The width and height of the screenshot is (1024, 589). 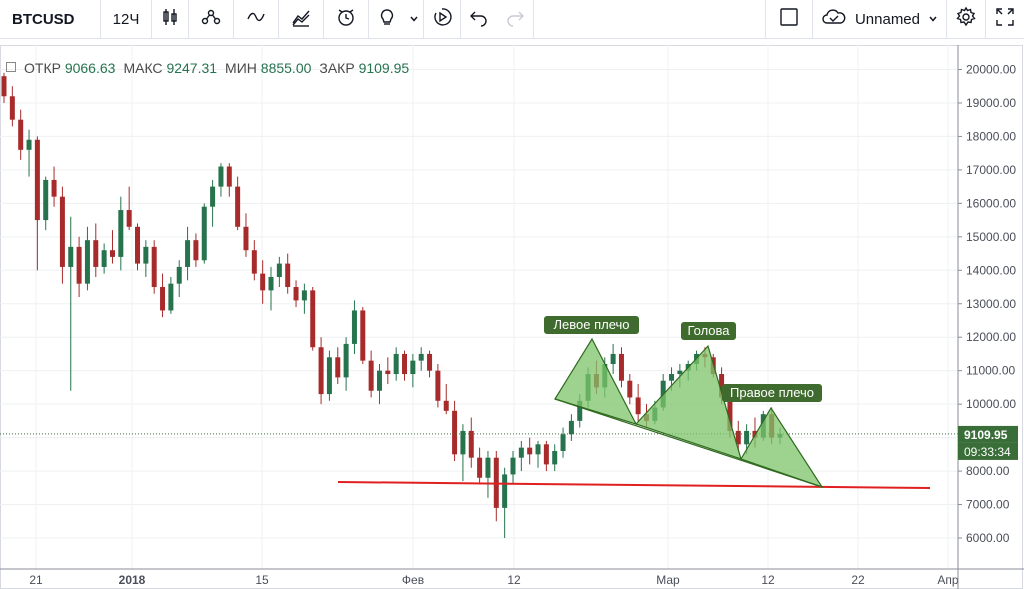 I want to click on undo-button, so click(x=479, y=19).